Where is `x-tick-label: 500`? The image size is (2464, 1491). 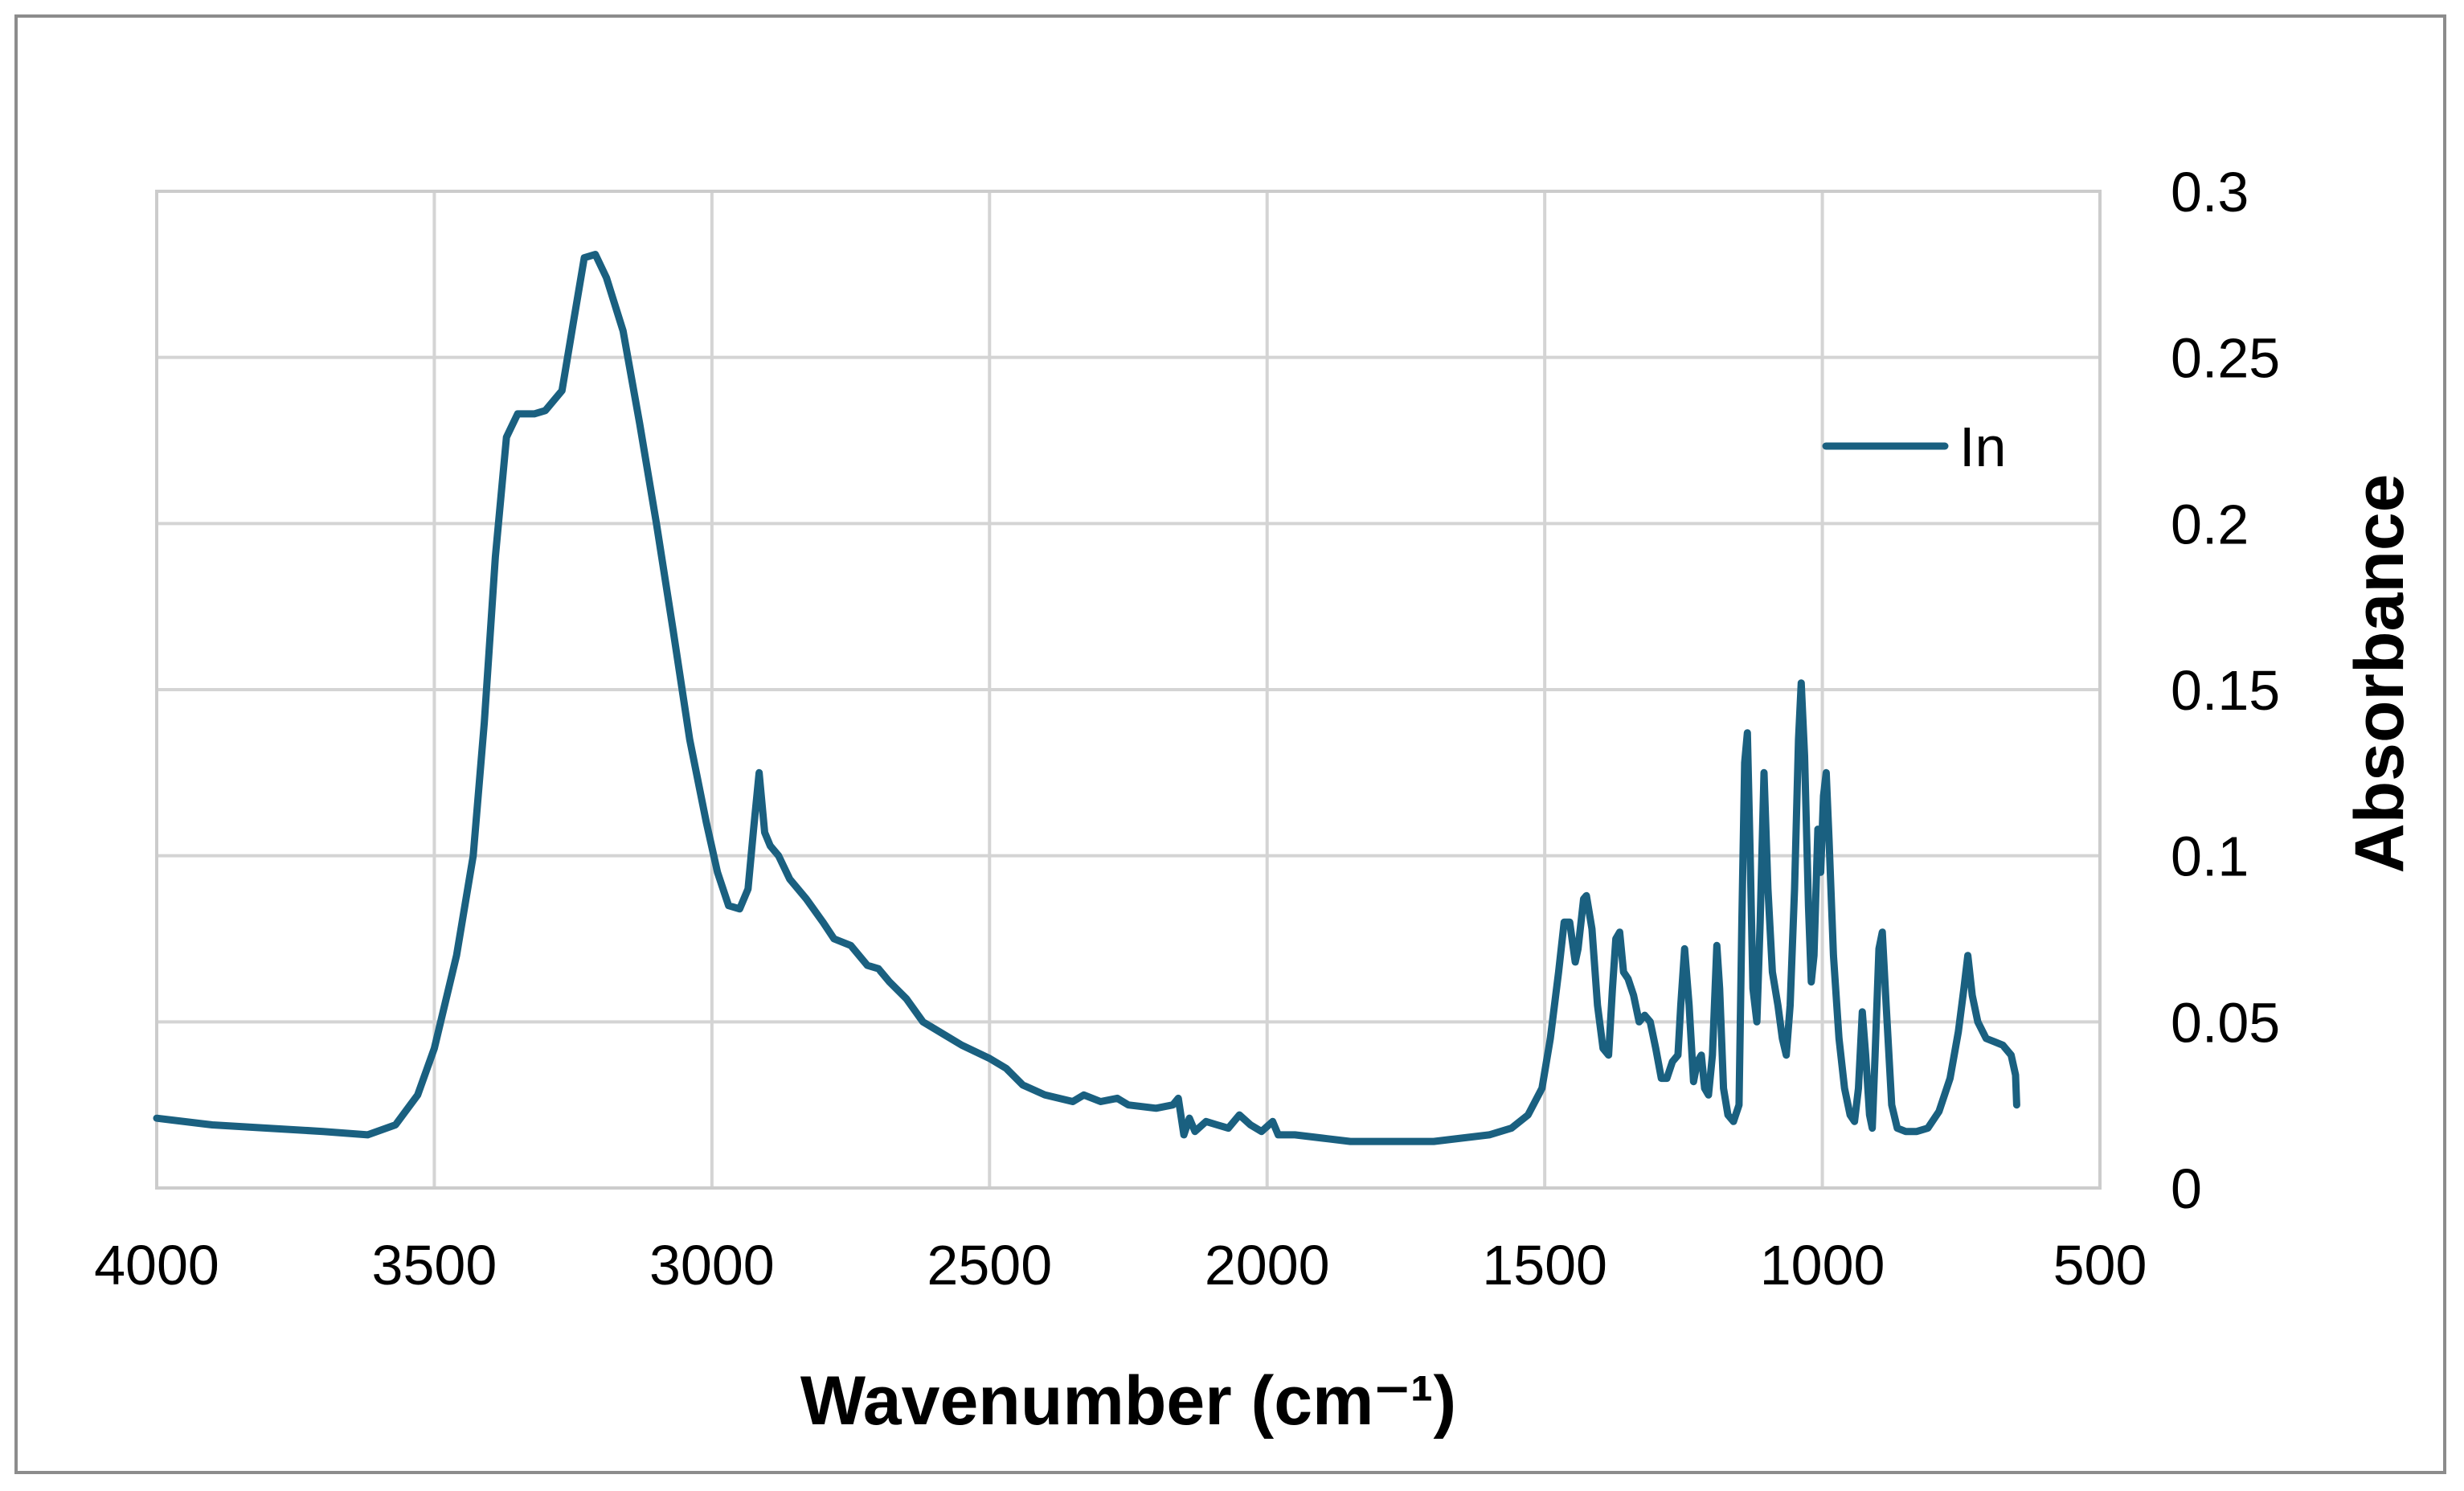 x-tick-label: 500 is located at coordinates (2100, 1265).